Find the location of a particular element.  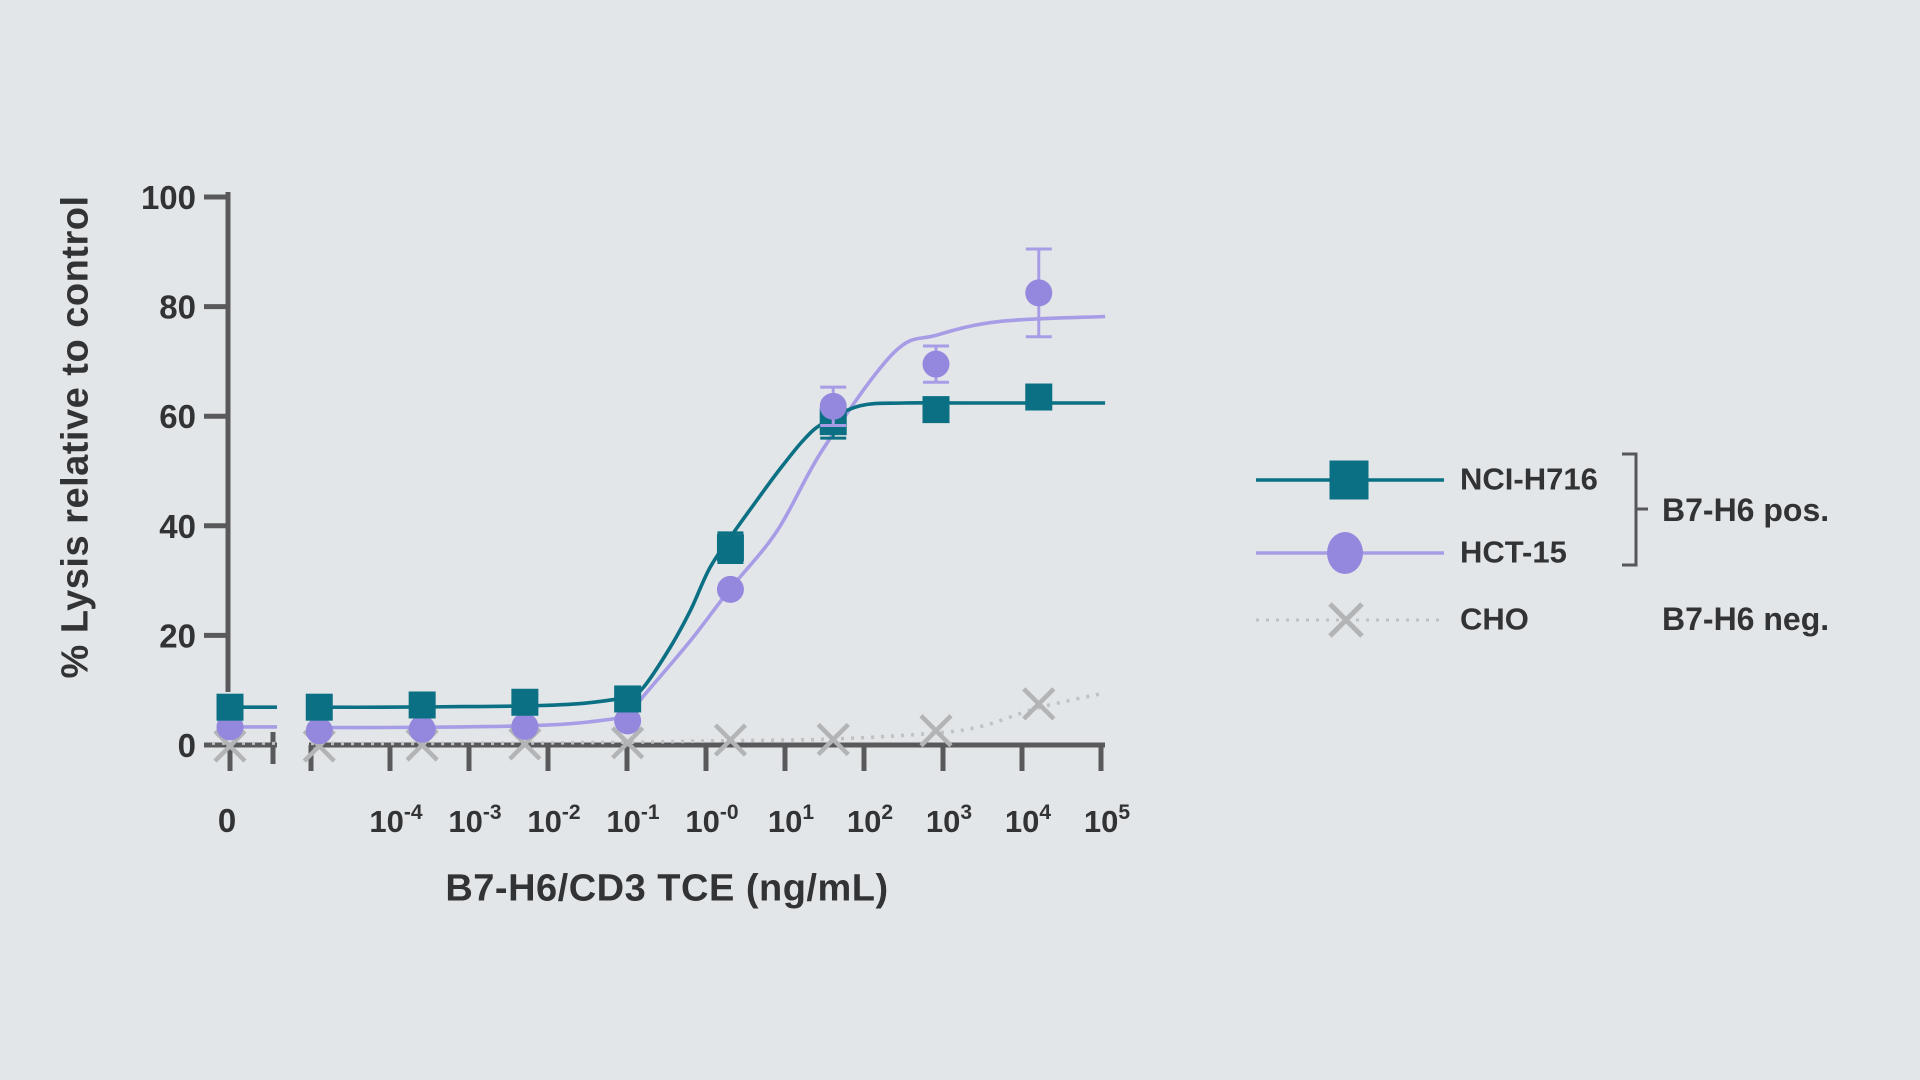

svg-text: 10² is located at coordinates (870, 820).